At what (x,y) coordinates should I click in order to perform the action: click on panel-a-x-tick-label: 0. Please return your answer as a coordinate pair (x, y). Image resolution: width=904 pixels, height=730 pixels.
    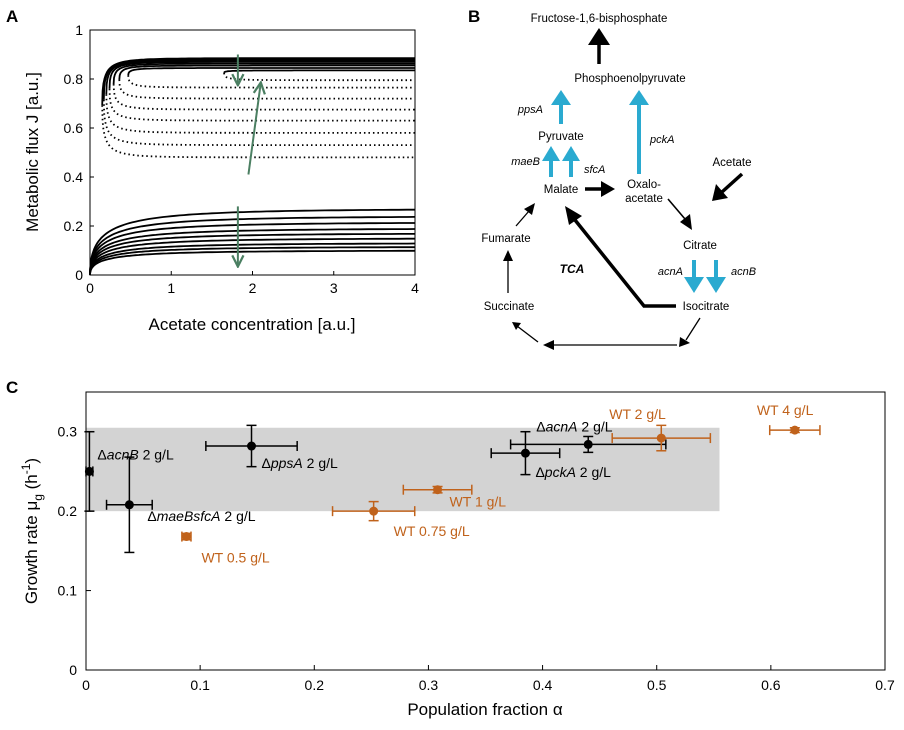
    Looking at the image, I should click on (90, 288).